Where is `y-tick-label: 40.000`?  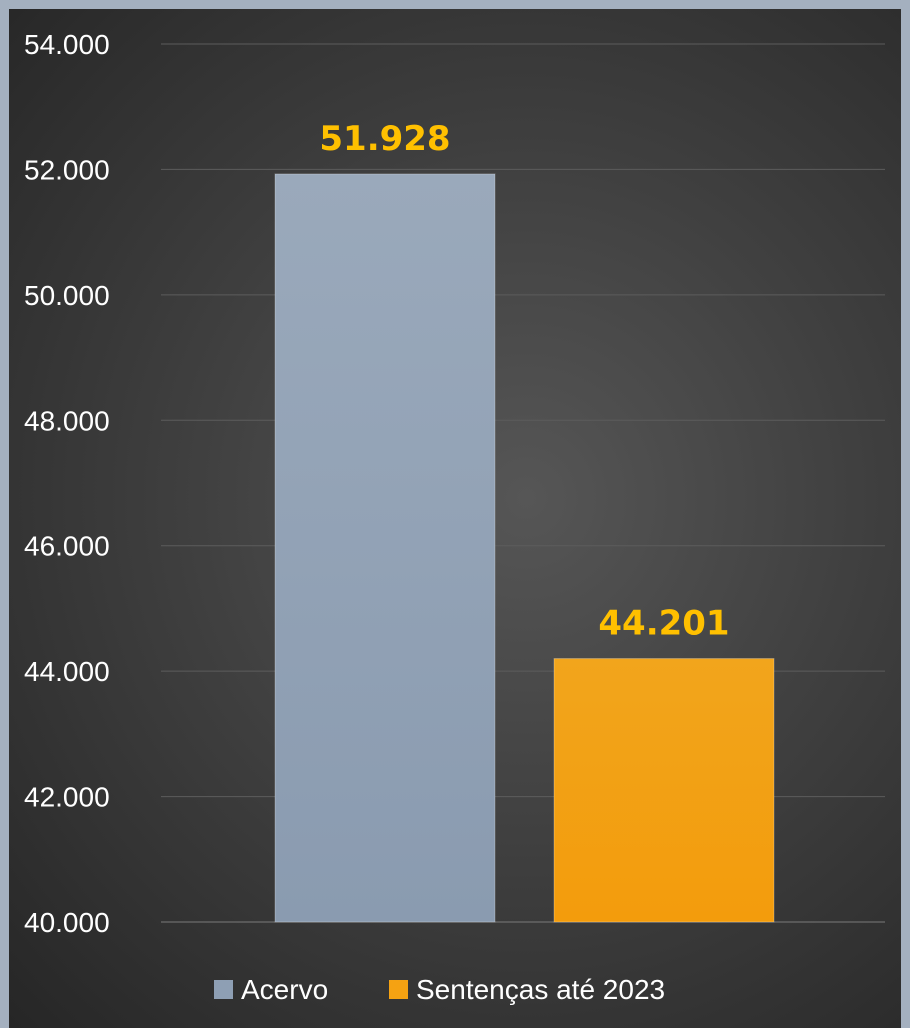 y-tick-label: 40.000 is located at coordinates (67, 922).